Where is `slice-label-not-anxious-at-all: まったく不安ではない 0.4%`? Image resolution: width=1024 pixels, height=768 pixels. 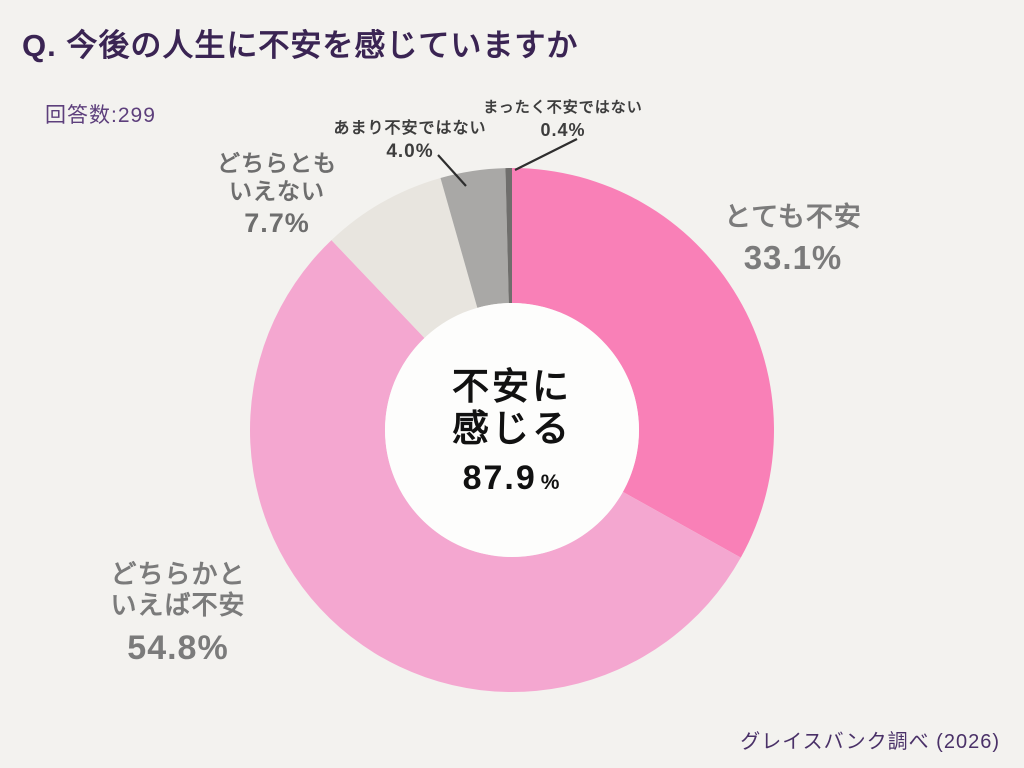
slice-label-not-anxious-at-all: まったく不安ではない 0.4% is located at coordinates (562, 120).